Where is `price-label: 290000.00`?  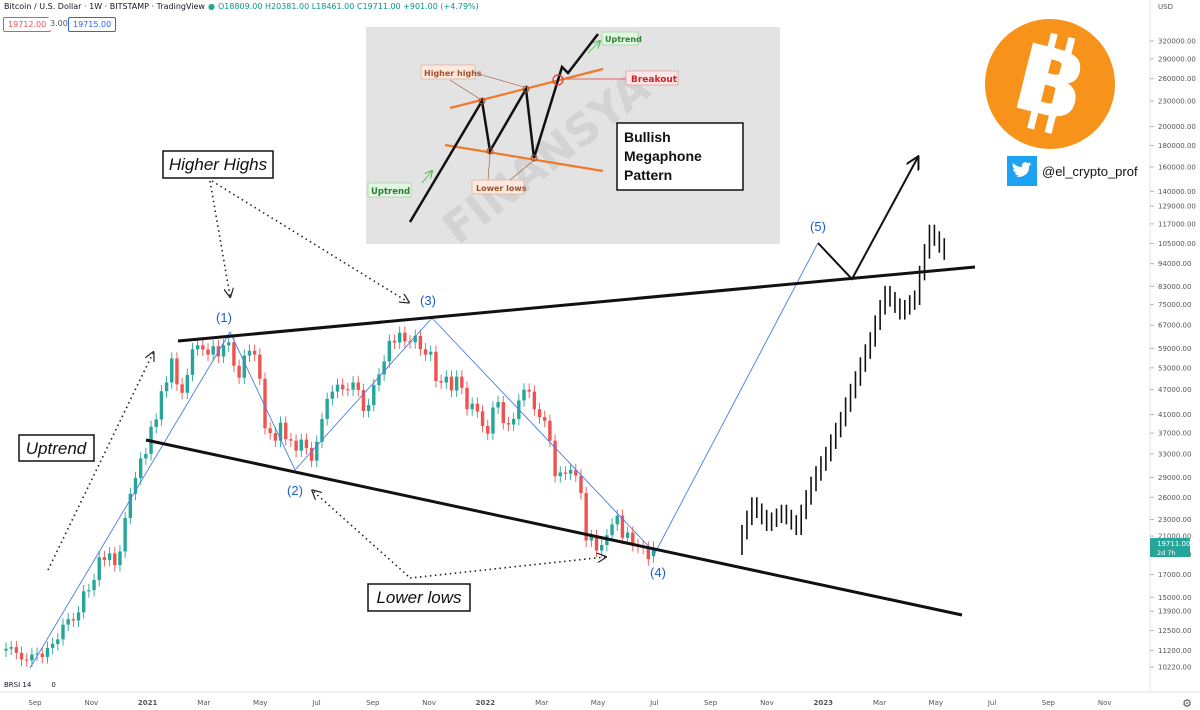 price-label: 290000.00 is located at coordinates (1177, 59).